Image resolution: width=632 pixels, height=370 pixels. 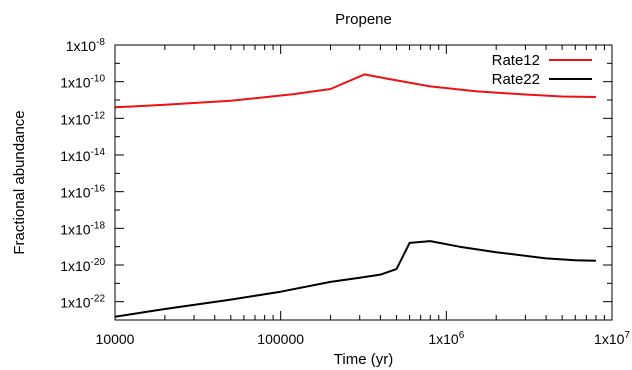 I want to click on x-tick-label: 1x10⁷, so click(x=612, y=338).